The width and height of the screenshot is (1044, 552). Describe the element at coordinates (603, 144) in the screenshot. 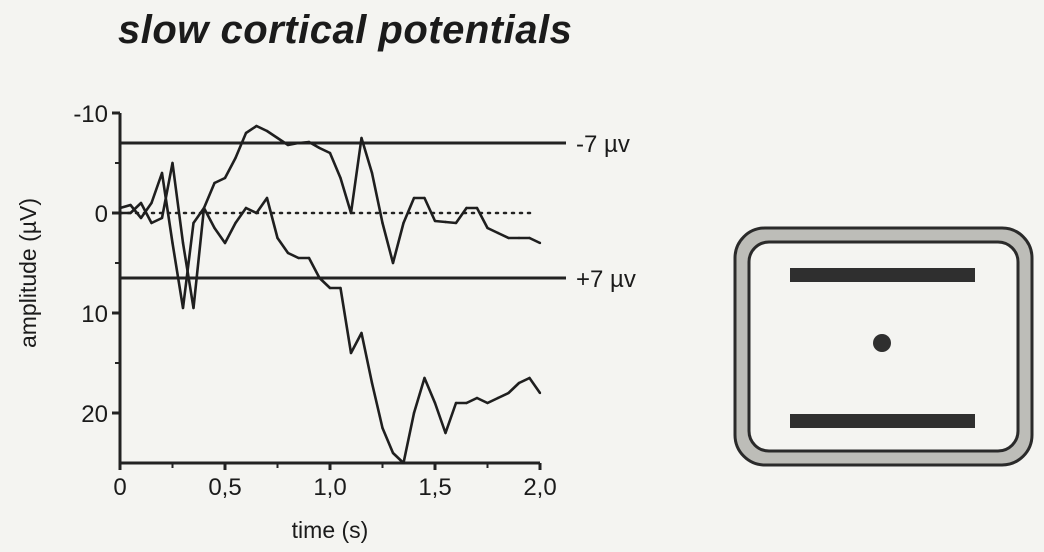

I see `threshold-label-0: -7 µv` at that location.